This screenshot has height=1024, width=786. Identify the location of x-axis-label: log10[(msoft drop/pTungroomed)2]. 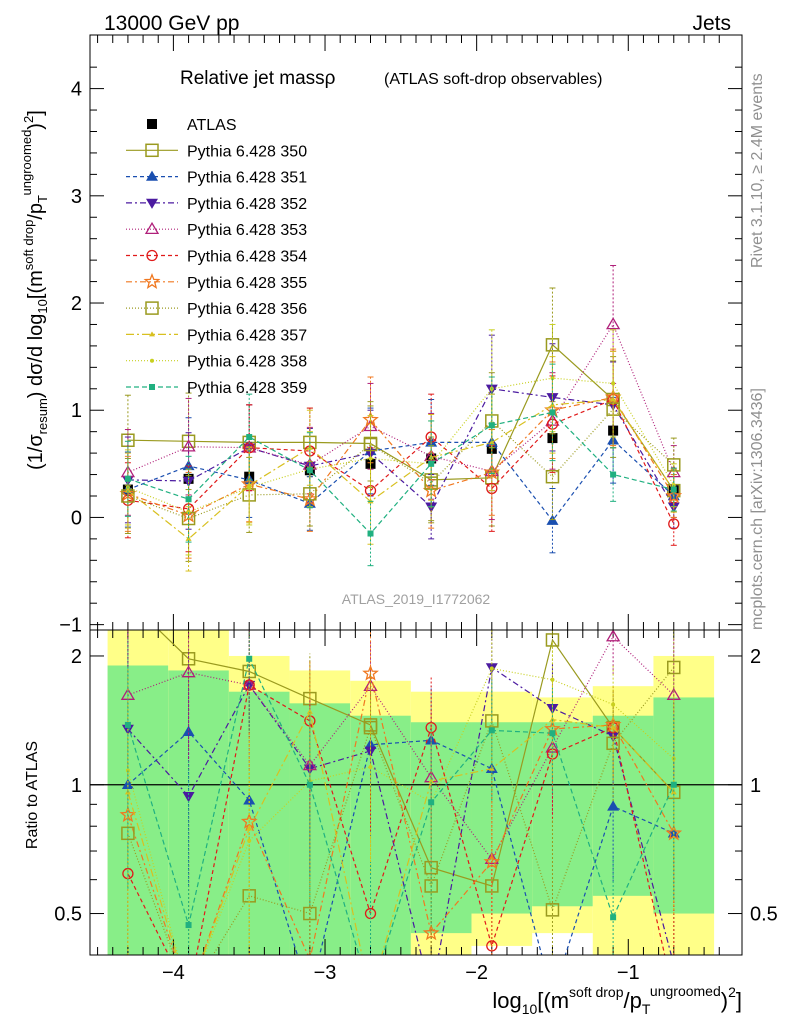
(617, 1000).